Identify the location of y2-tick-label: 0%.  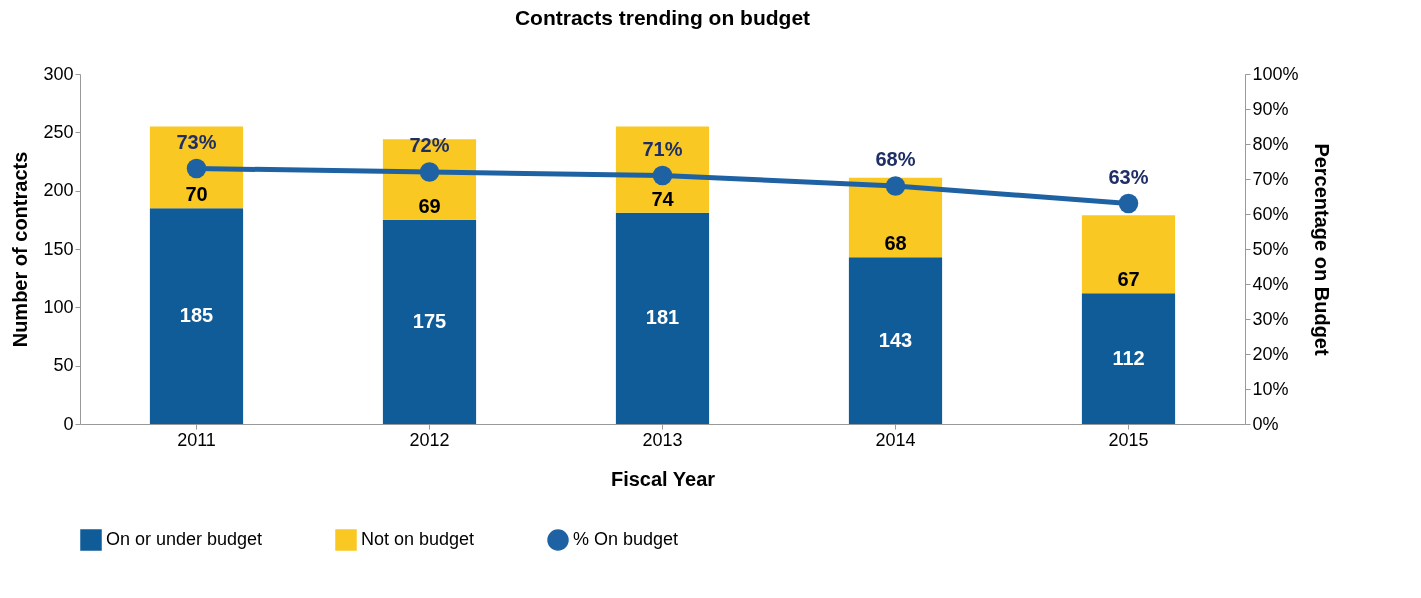
(1265, 423).